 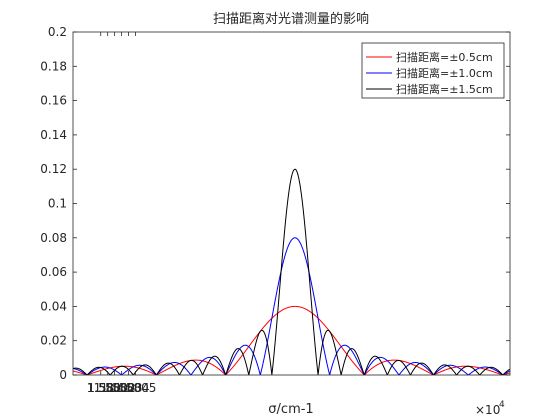 I want to click on x-tick-label: 1.5802, so click(x=115, y=388).